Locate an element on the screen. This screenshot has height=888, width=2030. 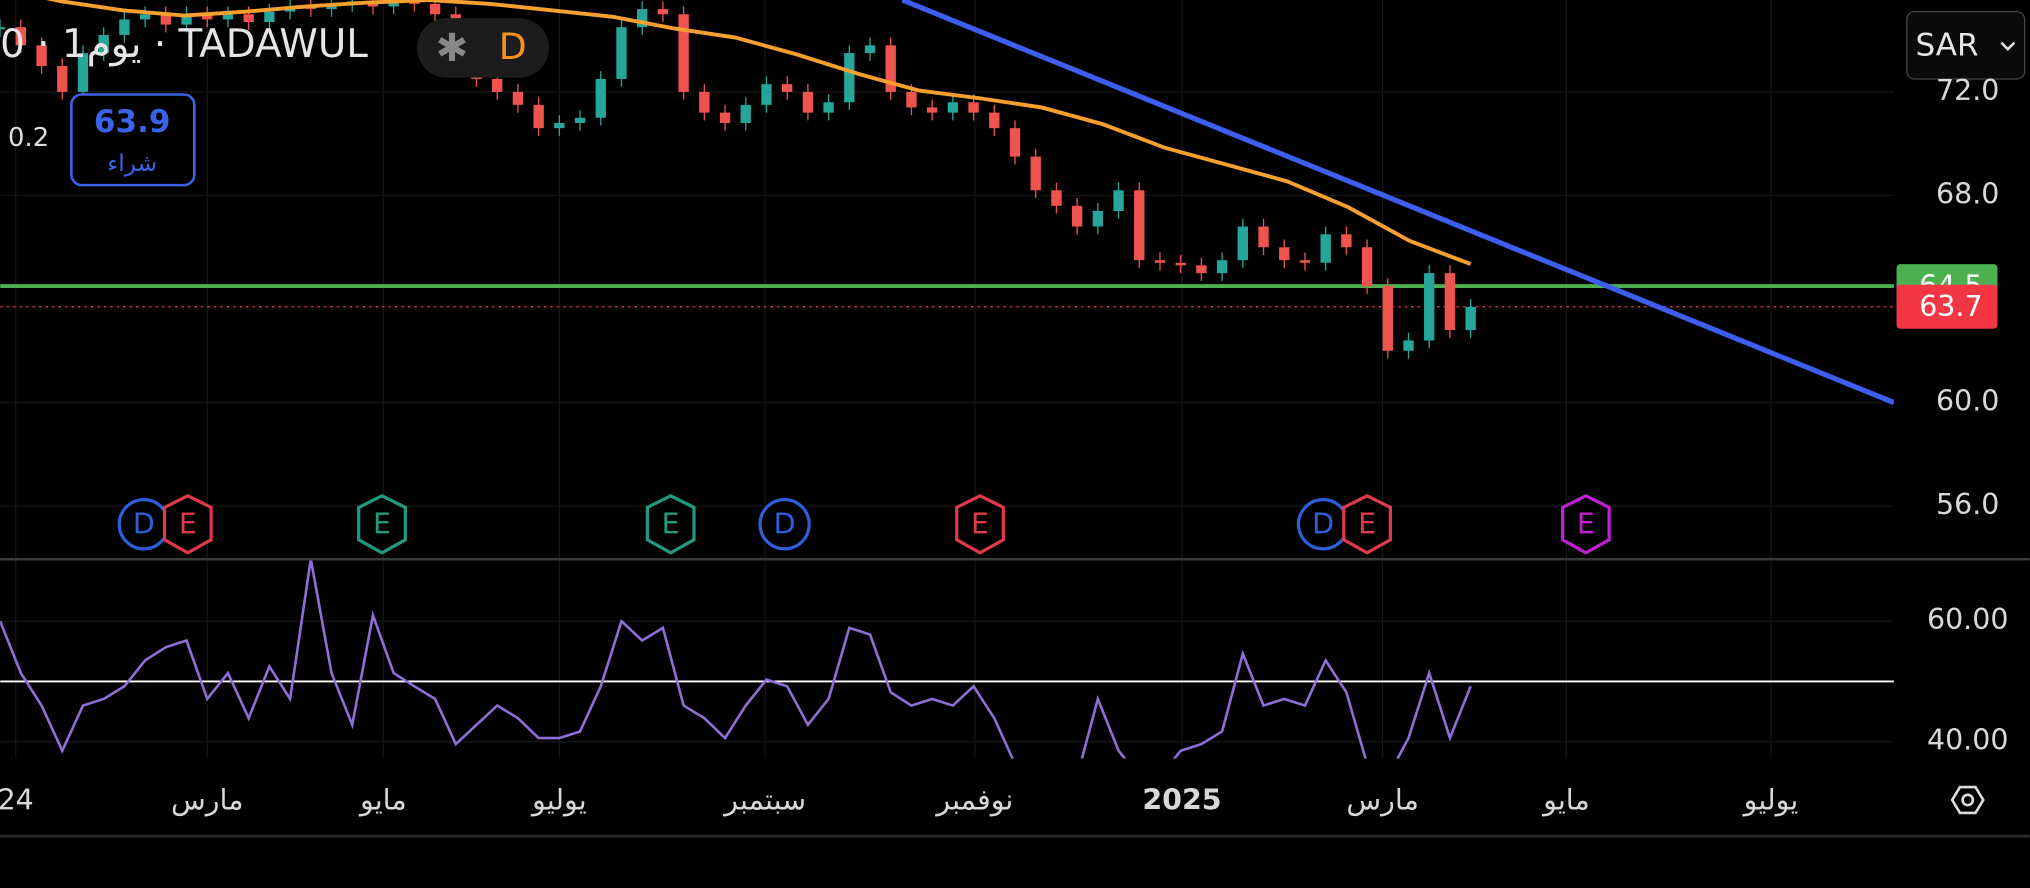
x-tick-label: 2025 is located at coordinates (1181, 799).